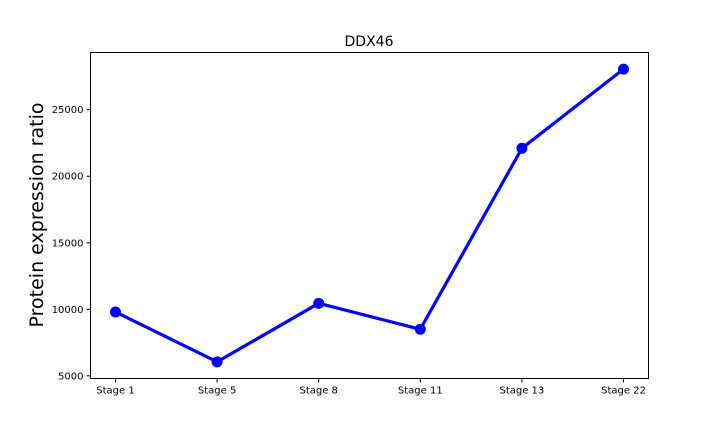 The image size is (720, 432). What do you see at coordinates (318, 391) in the screenshot?
I see `x-tick-label: Stage 8` at bounding box center [318, 391].